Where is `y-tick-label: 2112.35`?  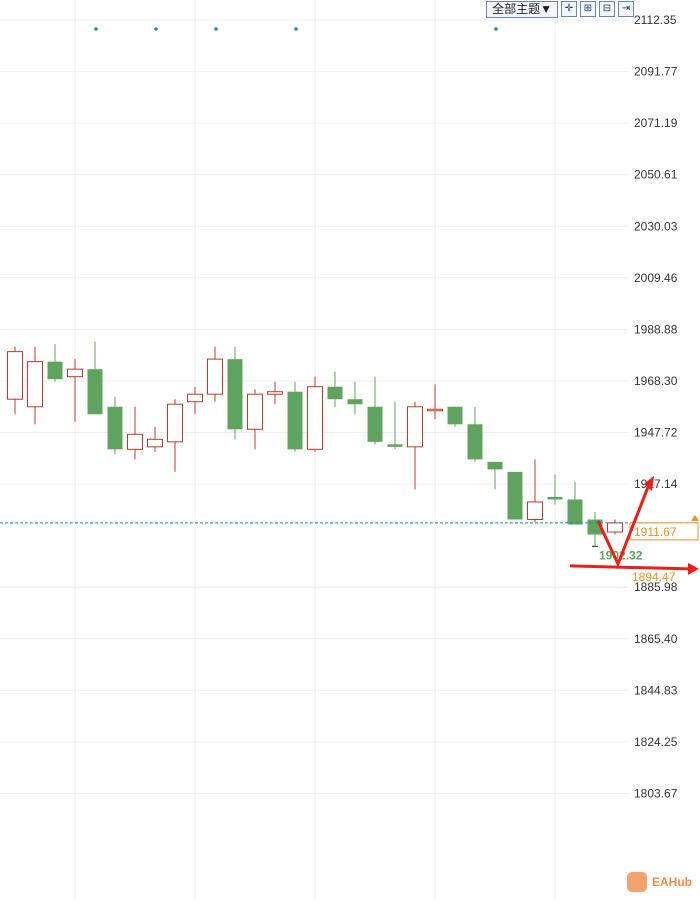
y-tick-label: 2112.35 is located at coordinates (655, 20).